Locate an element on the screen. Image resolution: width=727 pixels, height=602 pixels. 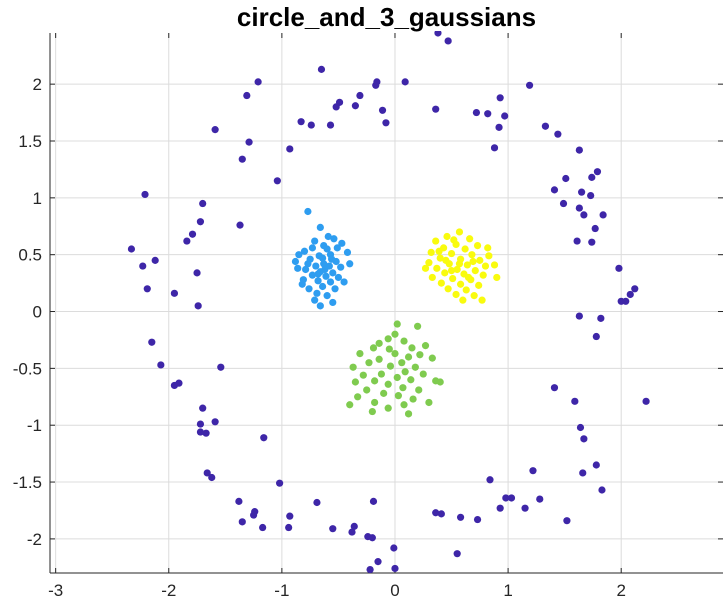
x-tick-label: 2 is located at coordinates (620, 590).